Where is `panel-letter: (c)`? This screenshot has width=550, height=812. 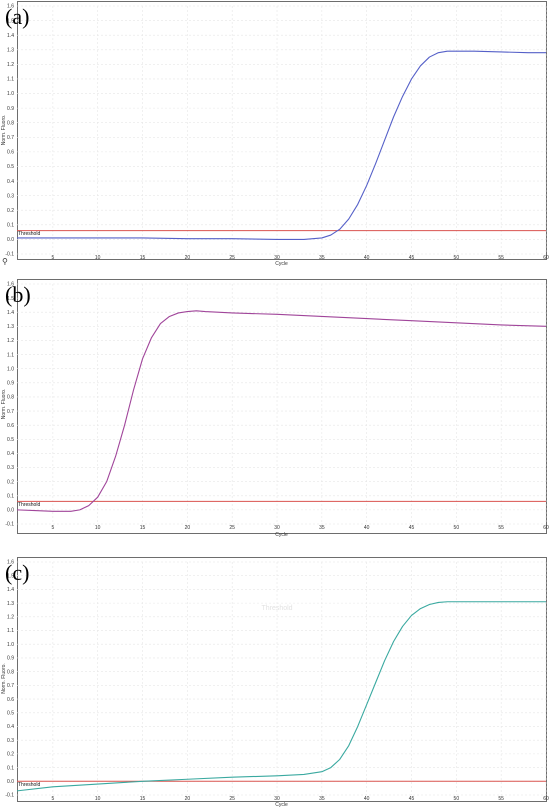
panel-letter: (c) is located at coordinates (17, 572).